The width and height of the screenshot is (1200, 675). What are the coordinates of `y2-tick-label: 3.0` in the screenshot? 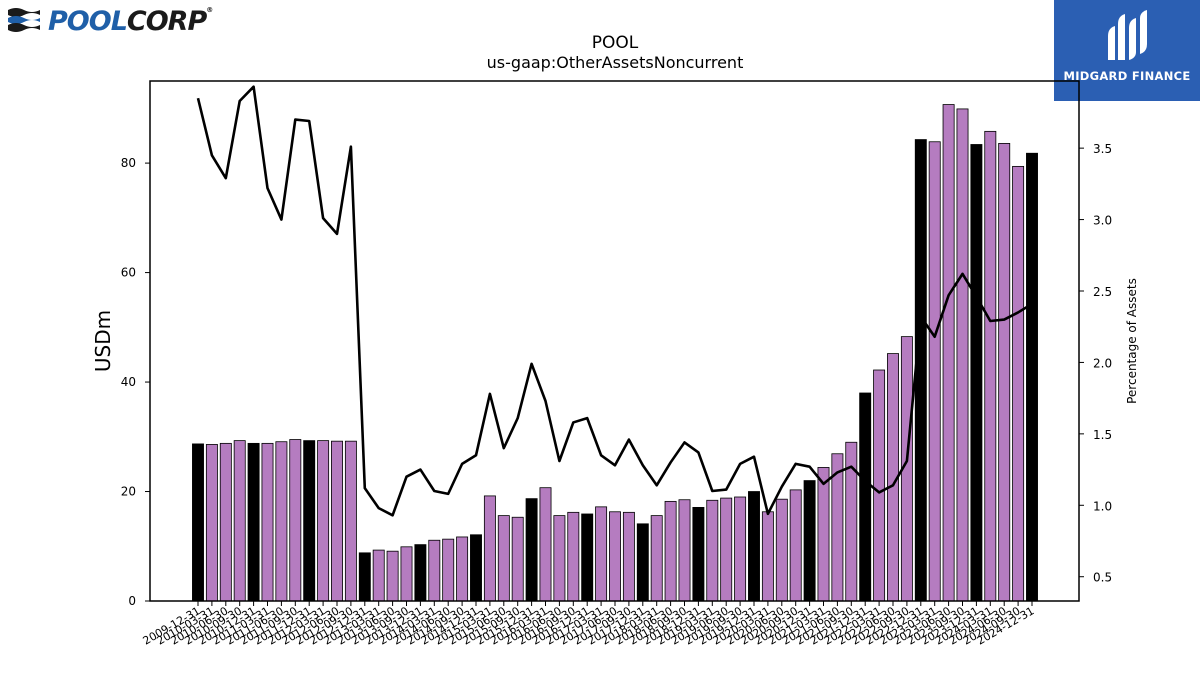 It's located at (1102, 221).